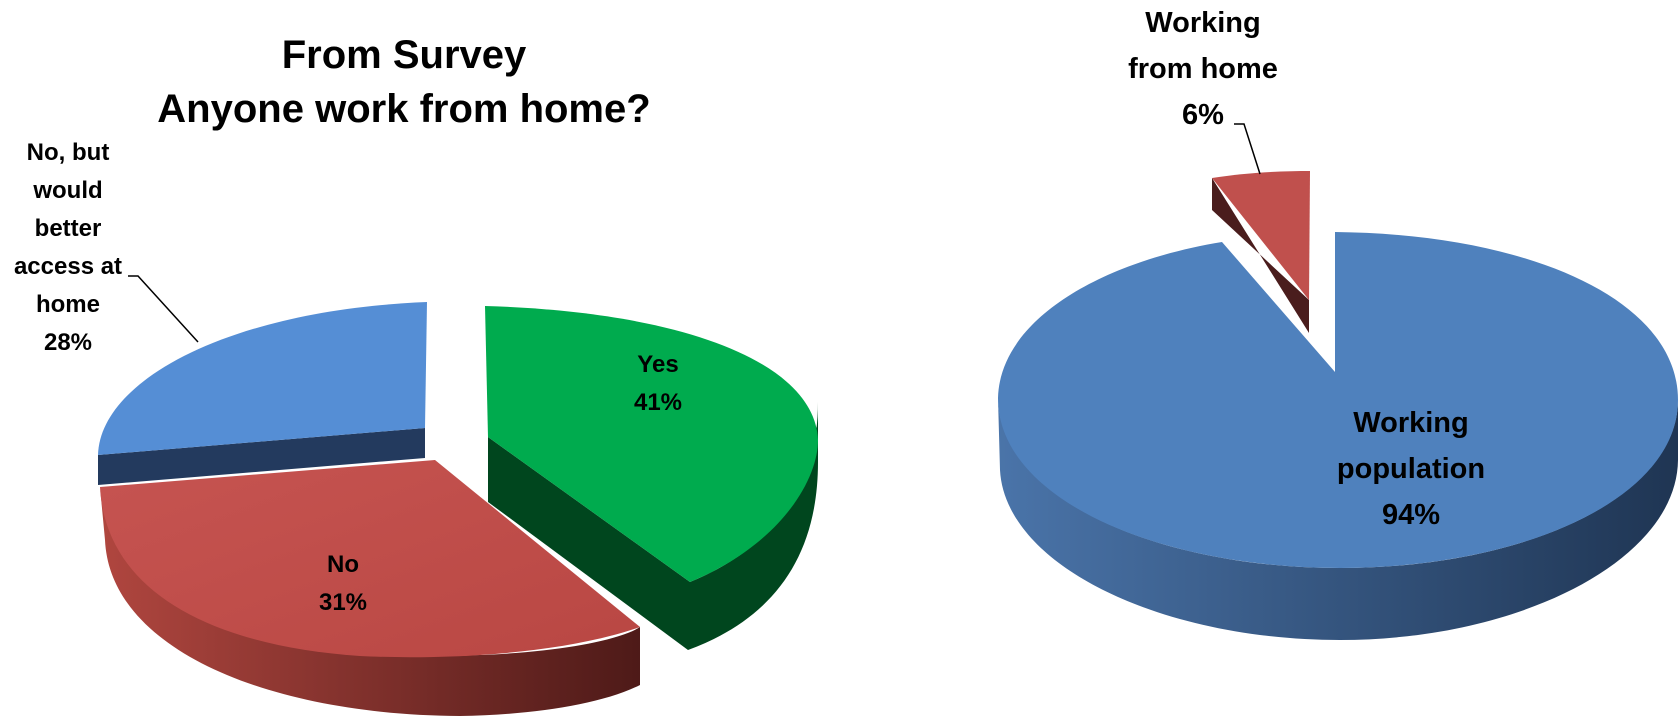 The width and height of the screenshot is (1680, 719). Describe the element at coordinates (67, 190) in the screenshot. I see `label-no-but-line-2: would` at that location.